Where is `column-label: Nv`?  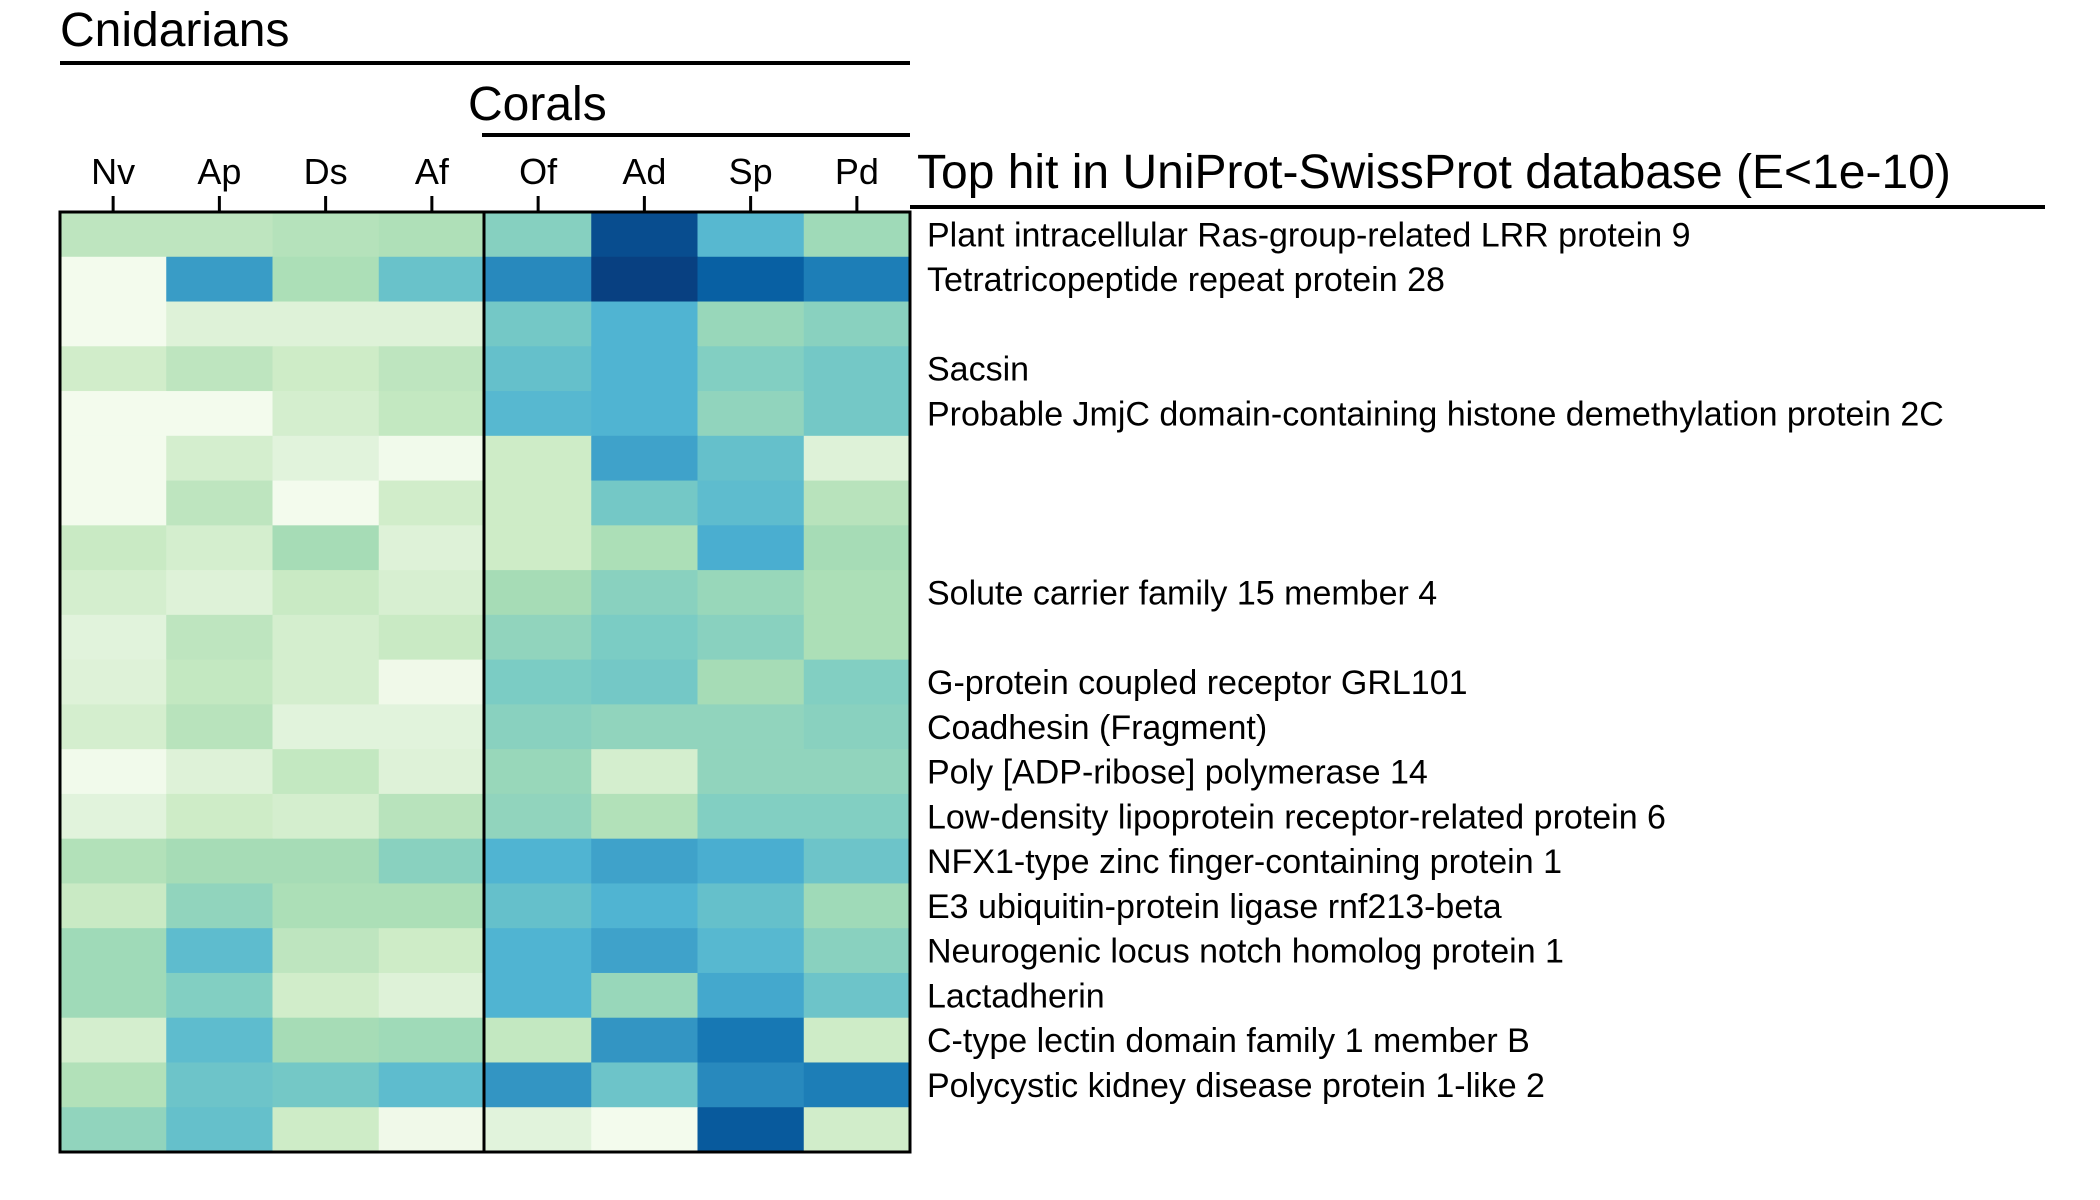 column-label: Nv is located at coordinates (113, 171).